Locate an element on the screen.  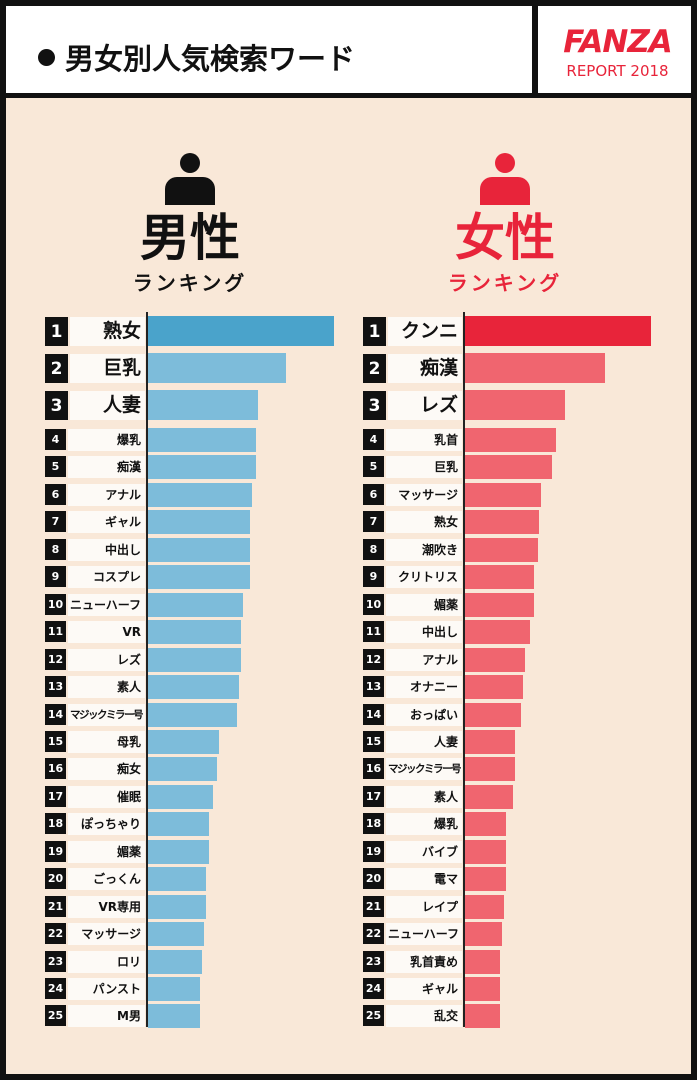
keyword-label: 巨乳 is located at coordinates (424, 467).